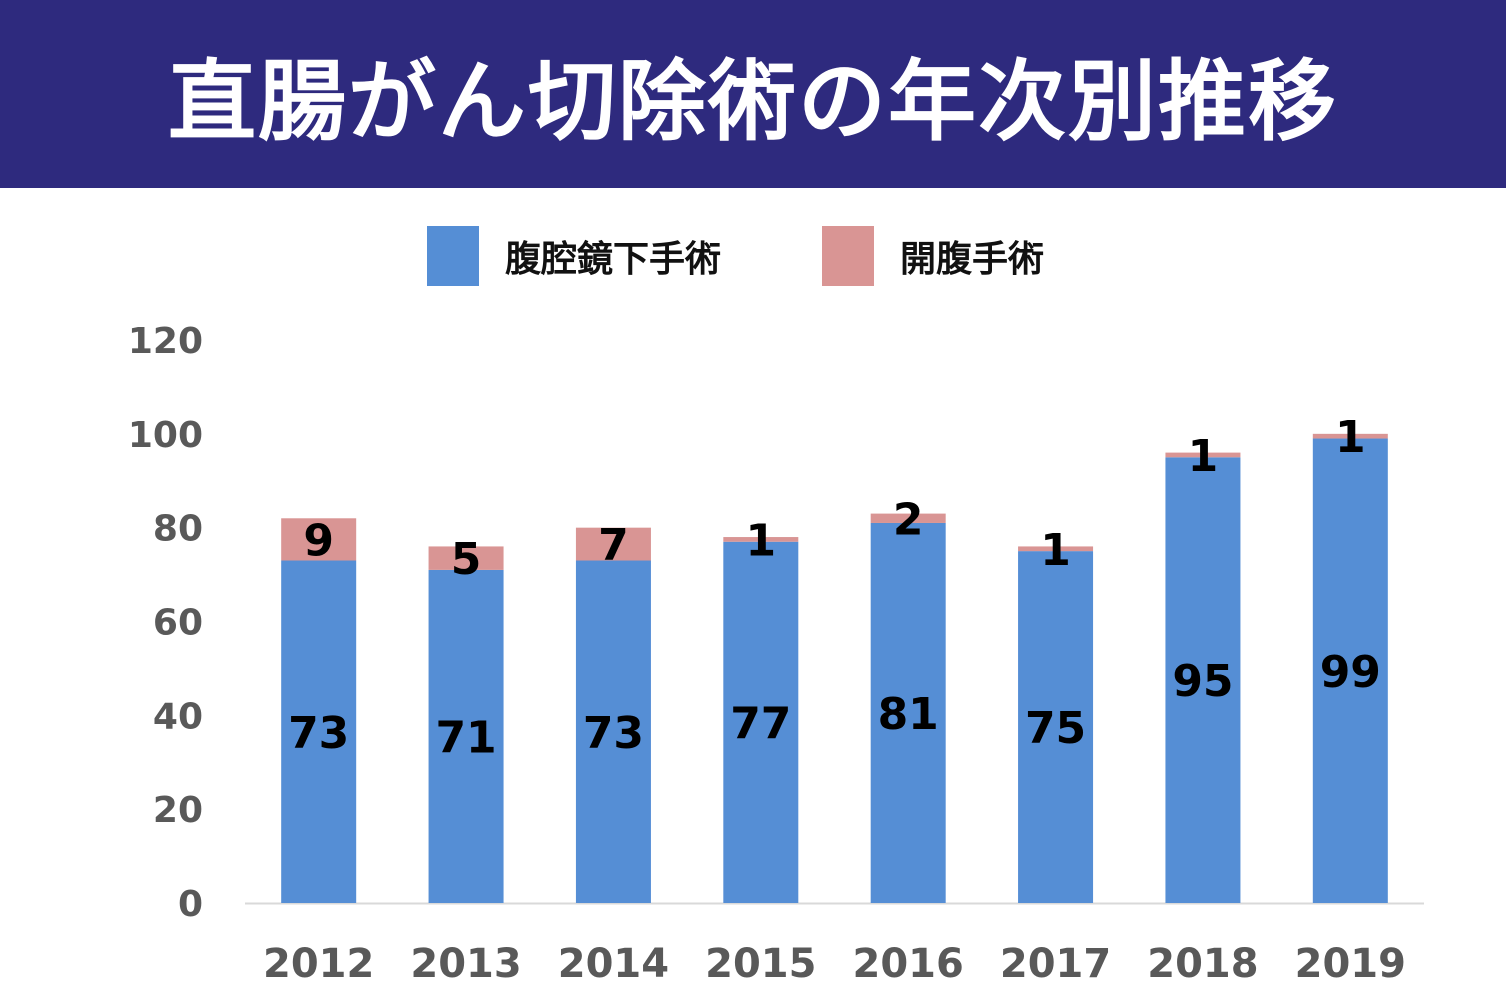  What do you see at coordinates (178, 623) in the screenshot?
I see `y-tick-label-3: 60` at bounding box center [178, 623].